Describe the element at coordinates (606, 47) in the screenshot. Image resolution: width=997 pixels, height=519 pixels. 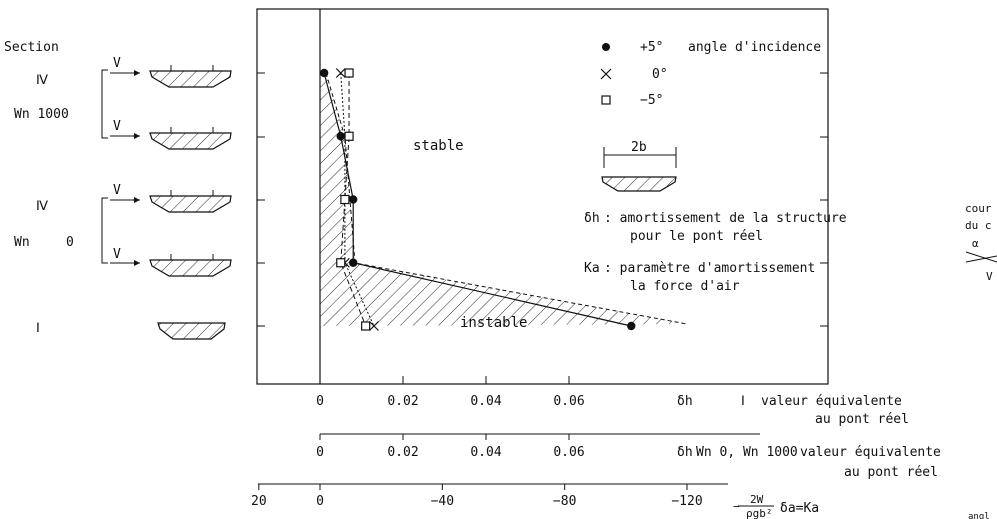
I see `legend-marker-plus5` at that location.